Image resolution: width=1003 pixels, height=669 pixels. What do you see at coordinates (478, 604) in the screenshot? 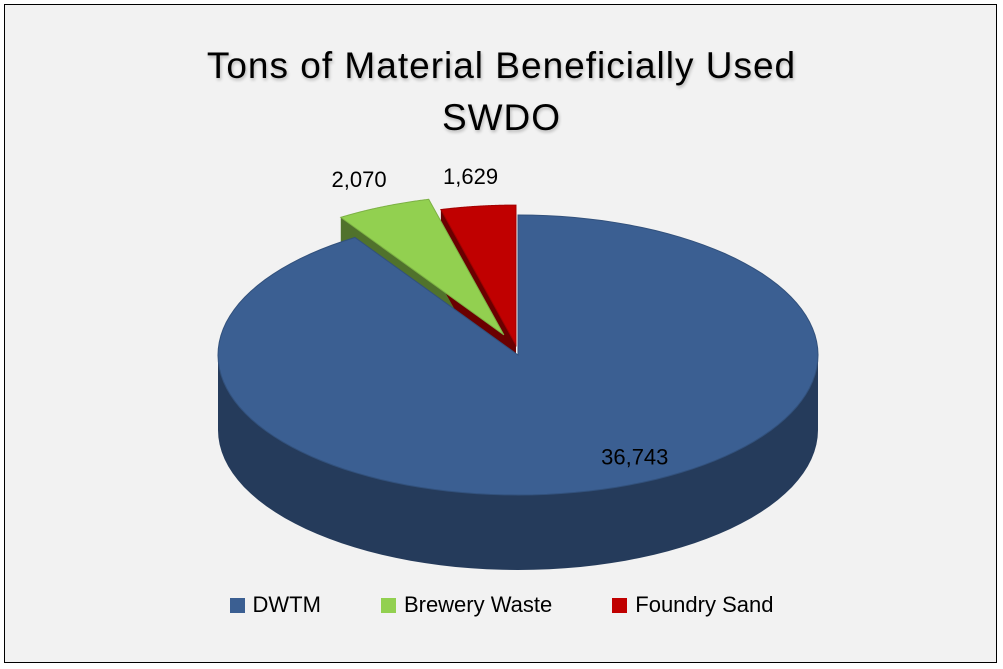
I see `legend-label: Brewery Waste` at bounding box center [478, 604].